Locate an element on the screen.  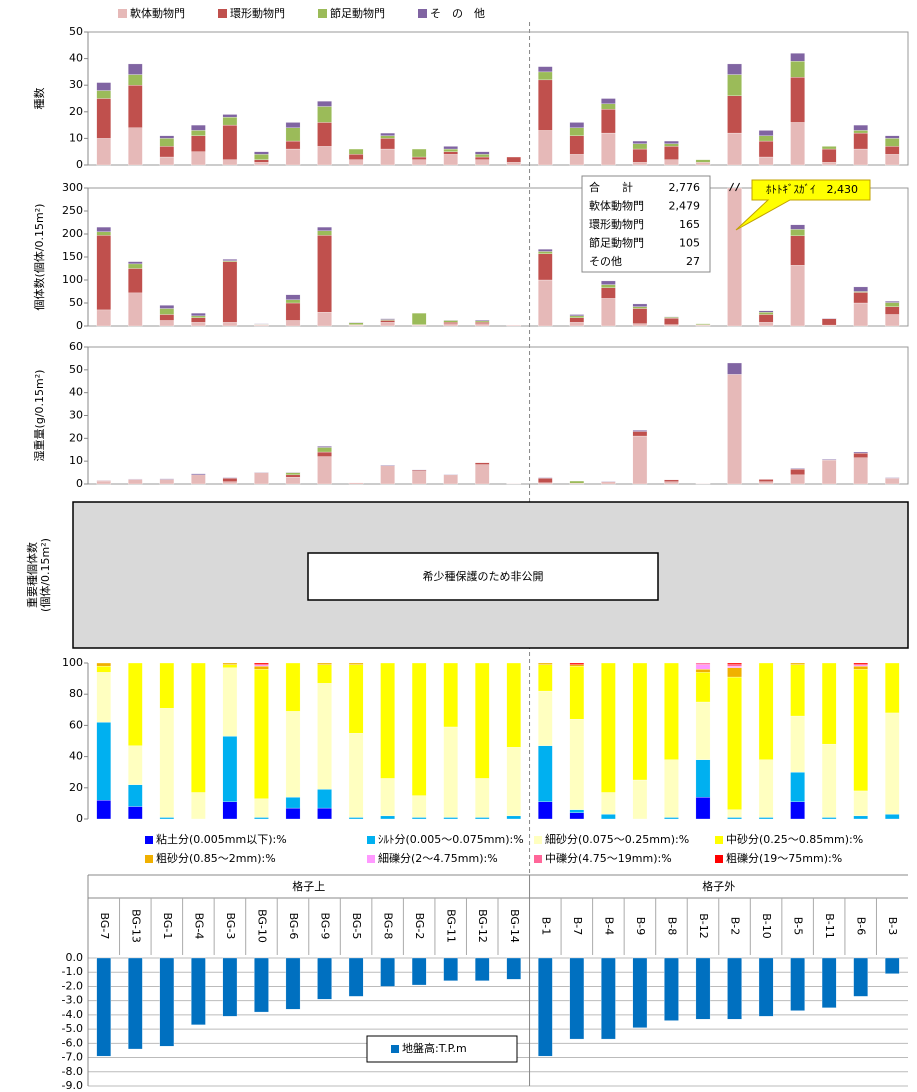
y-tick-label: 20 is located at coordinates (76, 437).